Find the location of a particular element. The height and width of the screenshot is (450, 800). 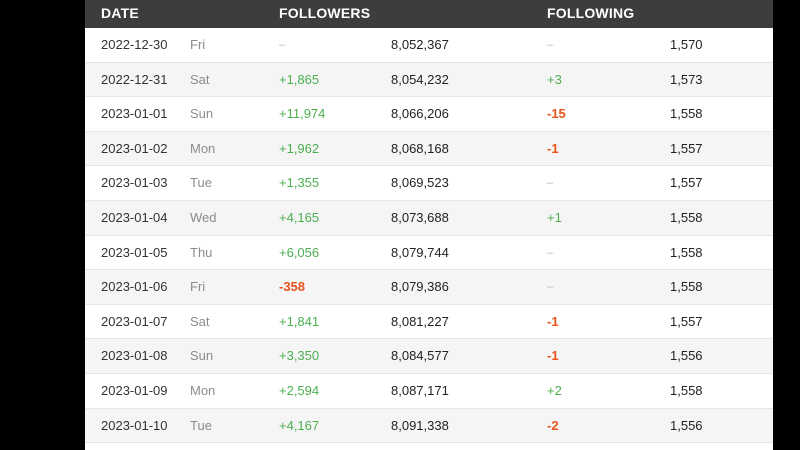

followers-total-cell: 8,066,206 is located at coordinates (420, 114).